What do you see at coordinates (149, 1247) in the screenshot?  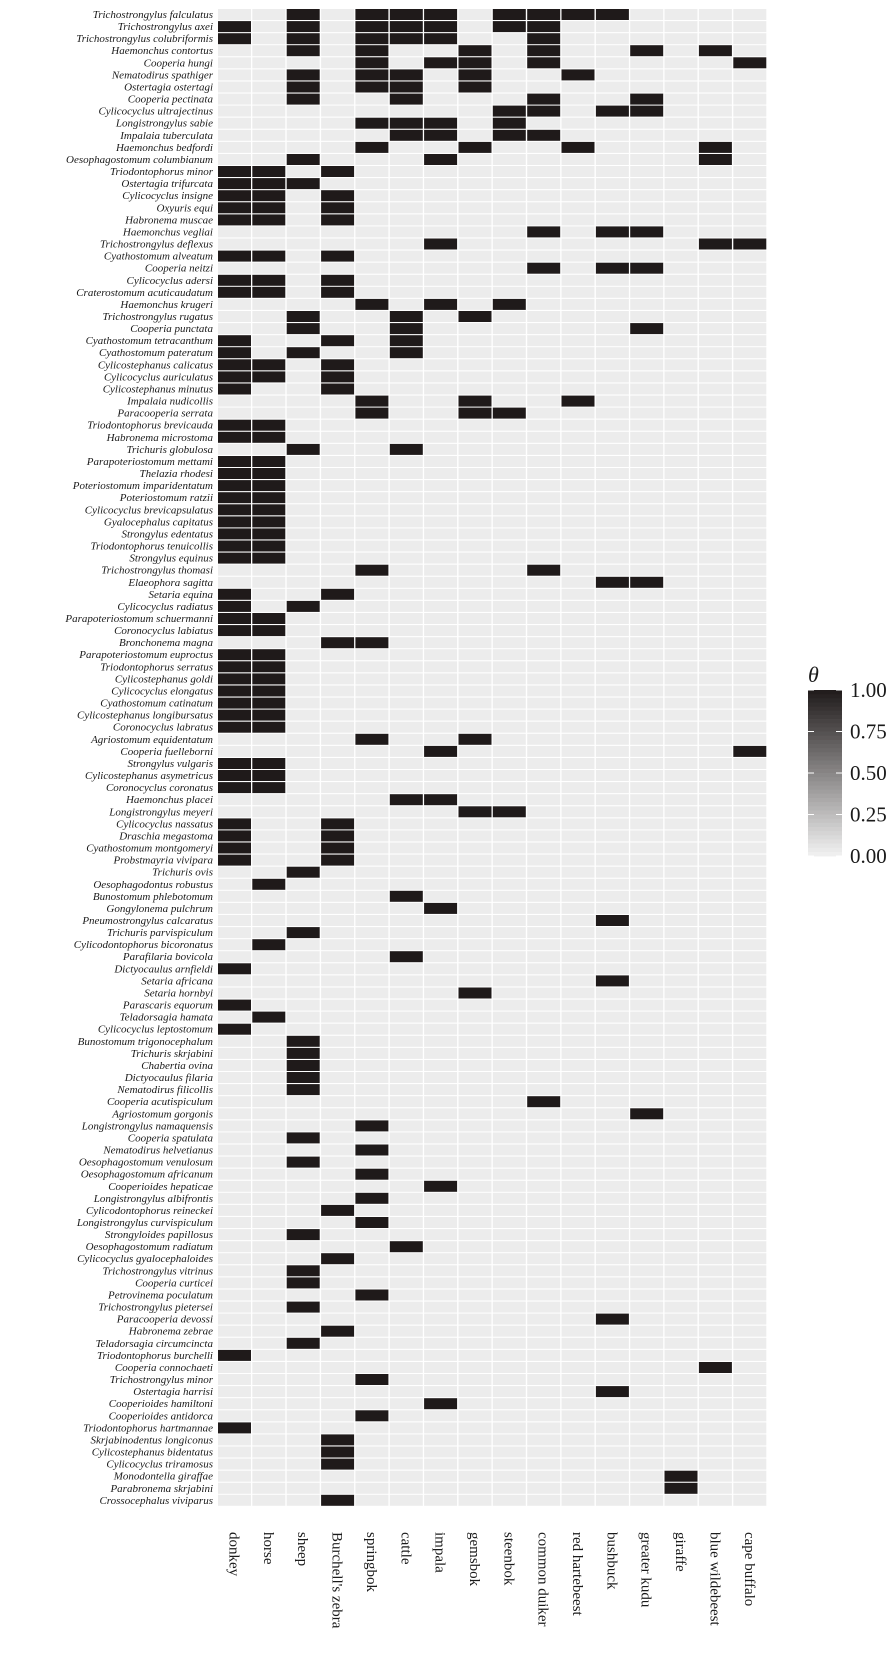 I see `row-label: Oesophagostomum radiatum` at bounding box center [149, 1247].